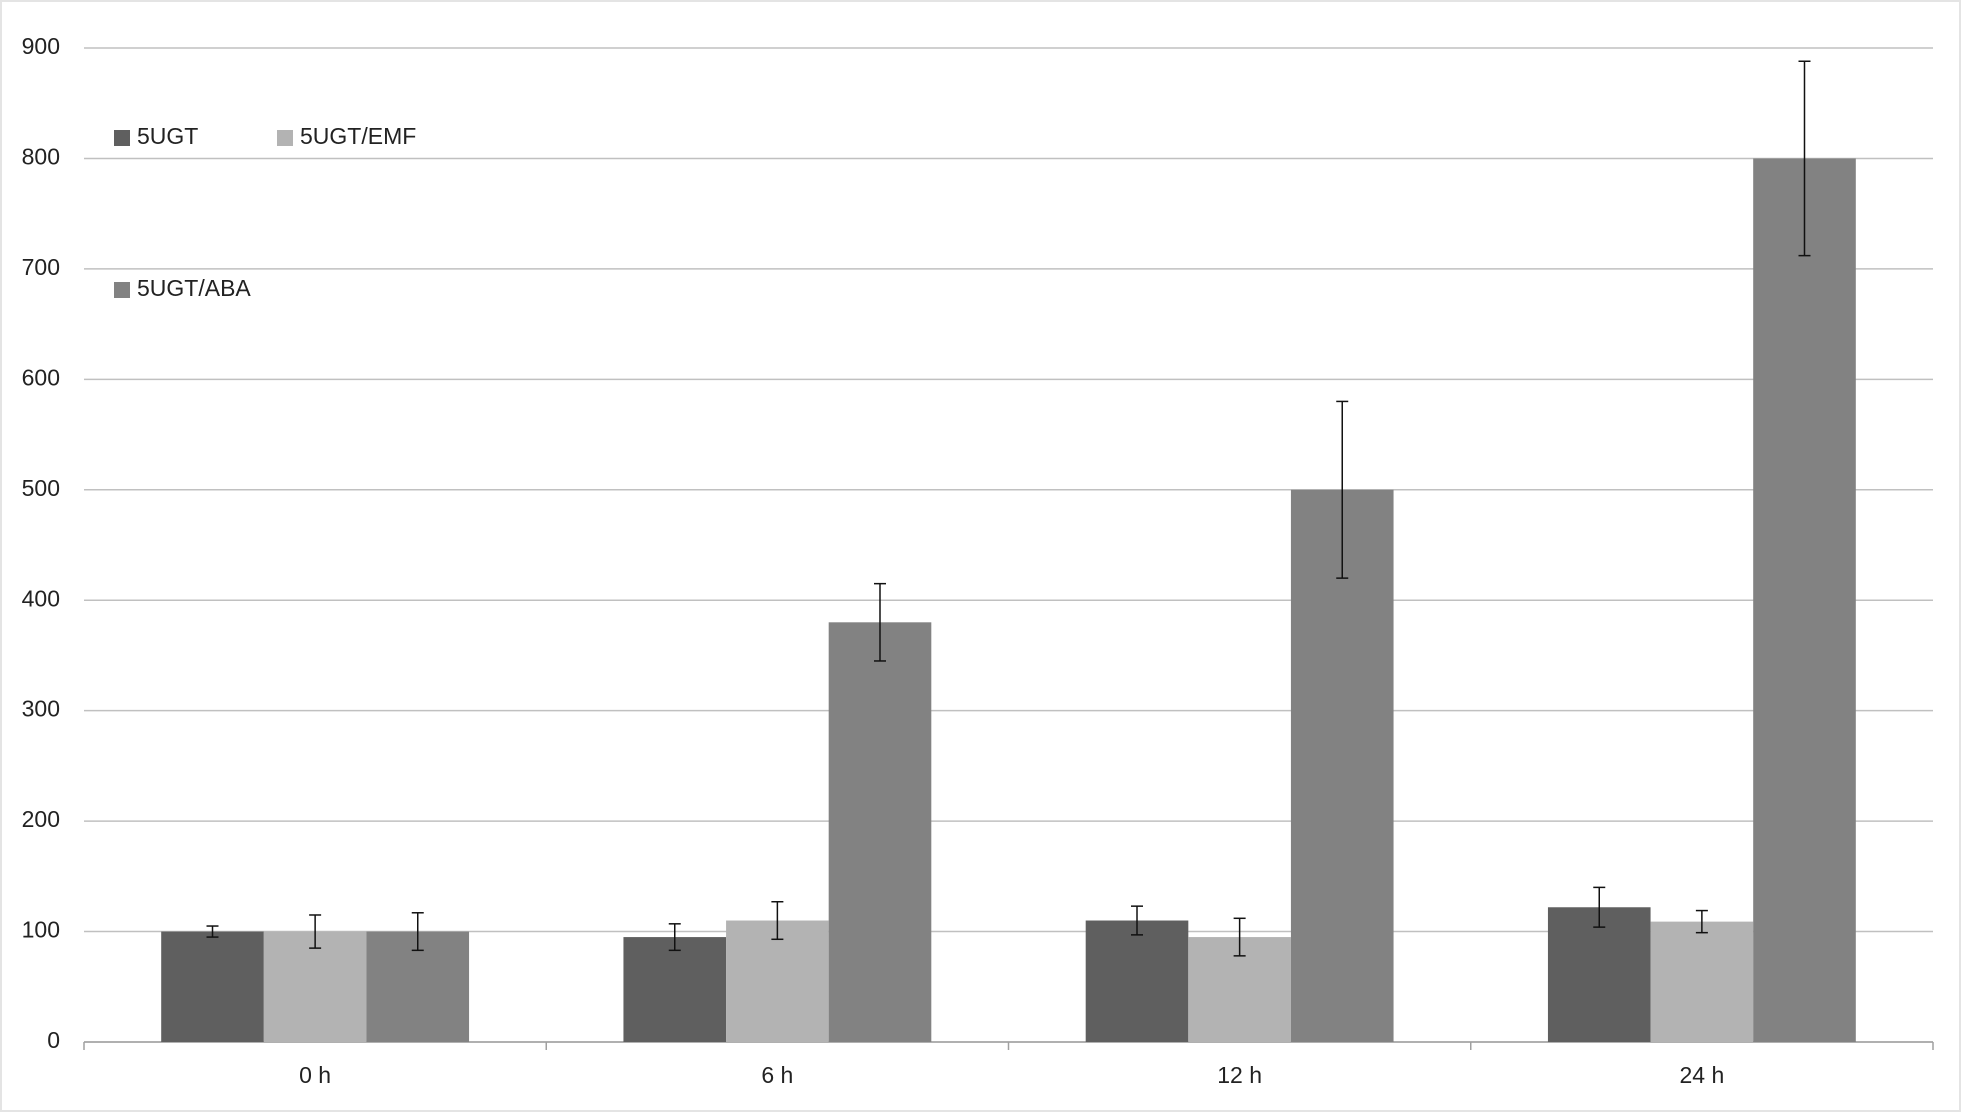 This screenshot has width=1961, height=1112. I want to click on y-tick-label: 500, so click(41, 488).